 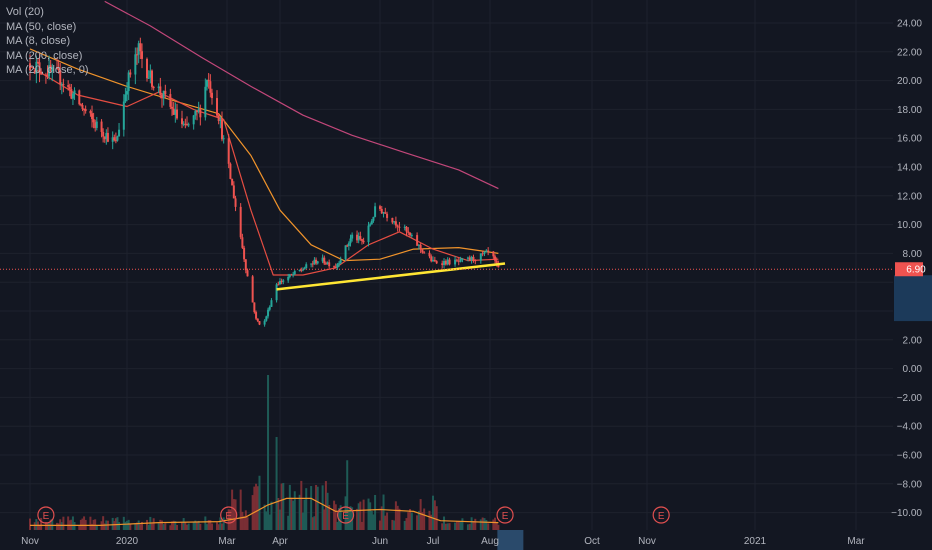 I want to click on price-range-shade, so click(x=913, y=298).